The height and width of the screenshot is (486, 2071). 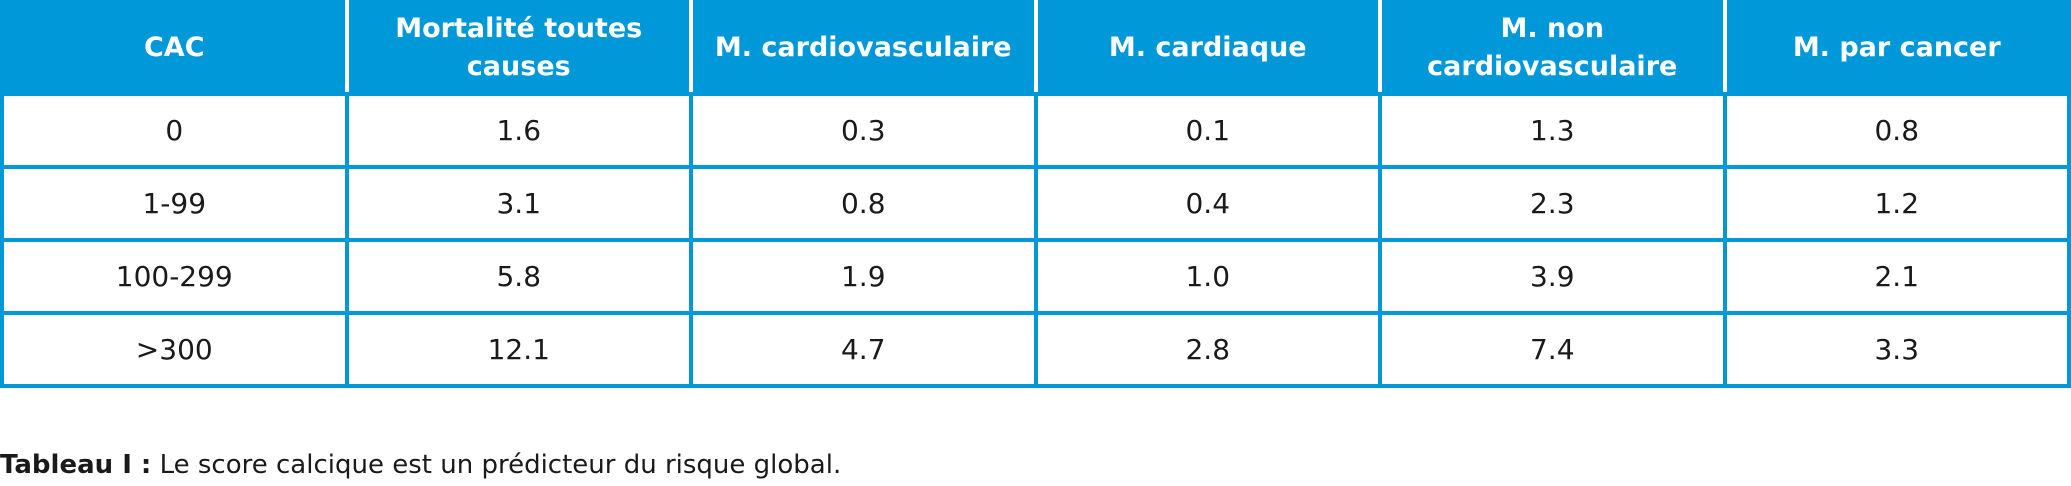 What do you see at coordinates (863, 349) in the screenshot?
I see `cell-cardiovascular: 4.7` at bounding box center [863, 349].